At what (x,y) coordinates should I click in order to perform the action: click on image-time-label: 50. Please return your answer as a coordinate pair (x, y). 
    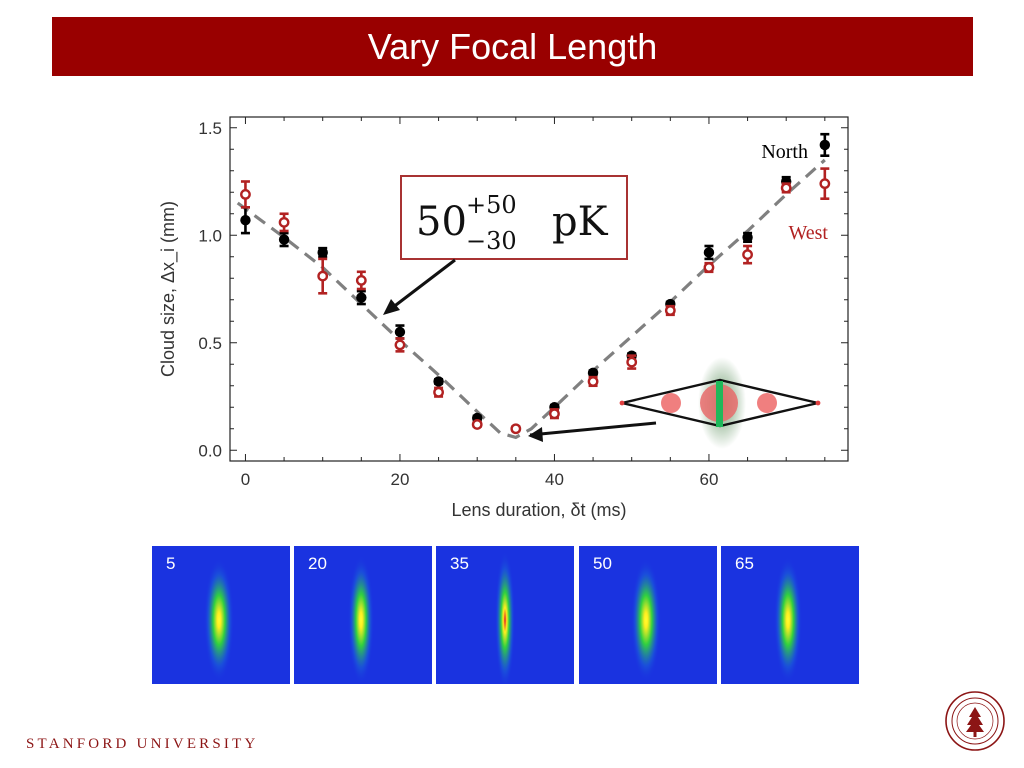
    Looking at the image, I should click on (602, 563).